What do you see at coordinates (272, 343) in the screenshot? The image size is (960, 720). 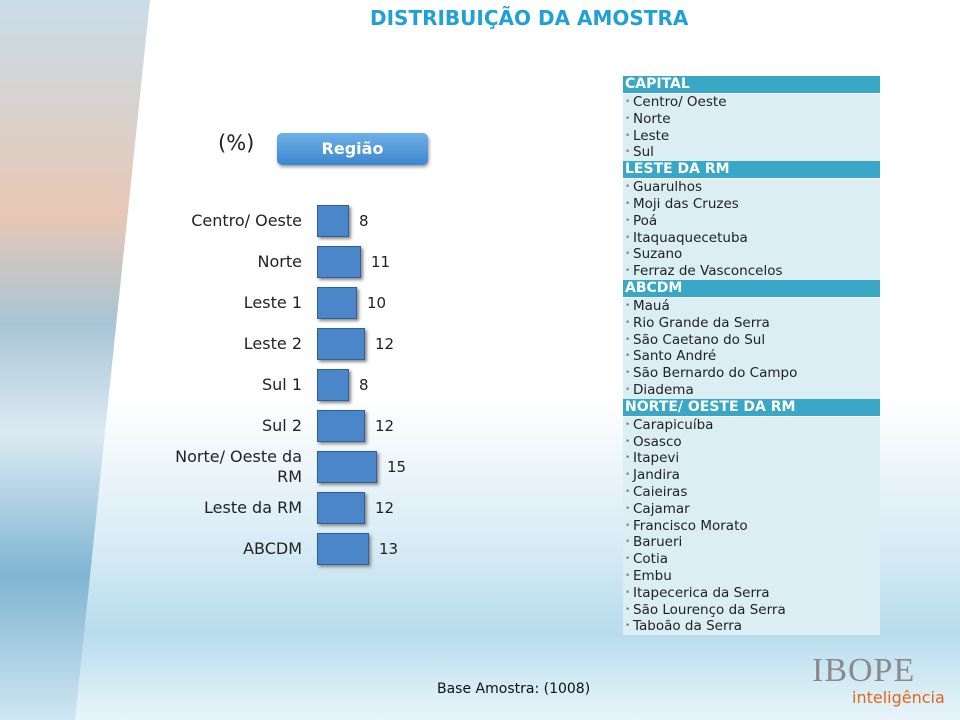 I see `category-label: Leste 2` at bounding box center [272, 343].